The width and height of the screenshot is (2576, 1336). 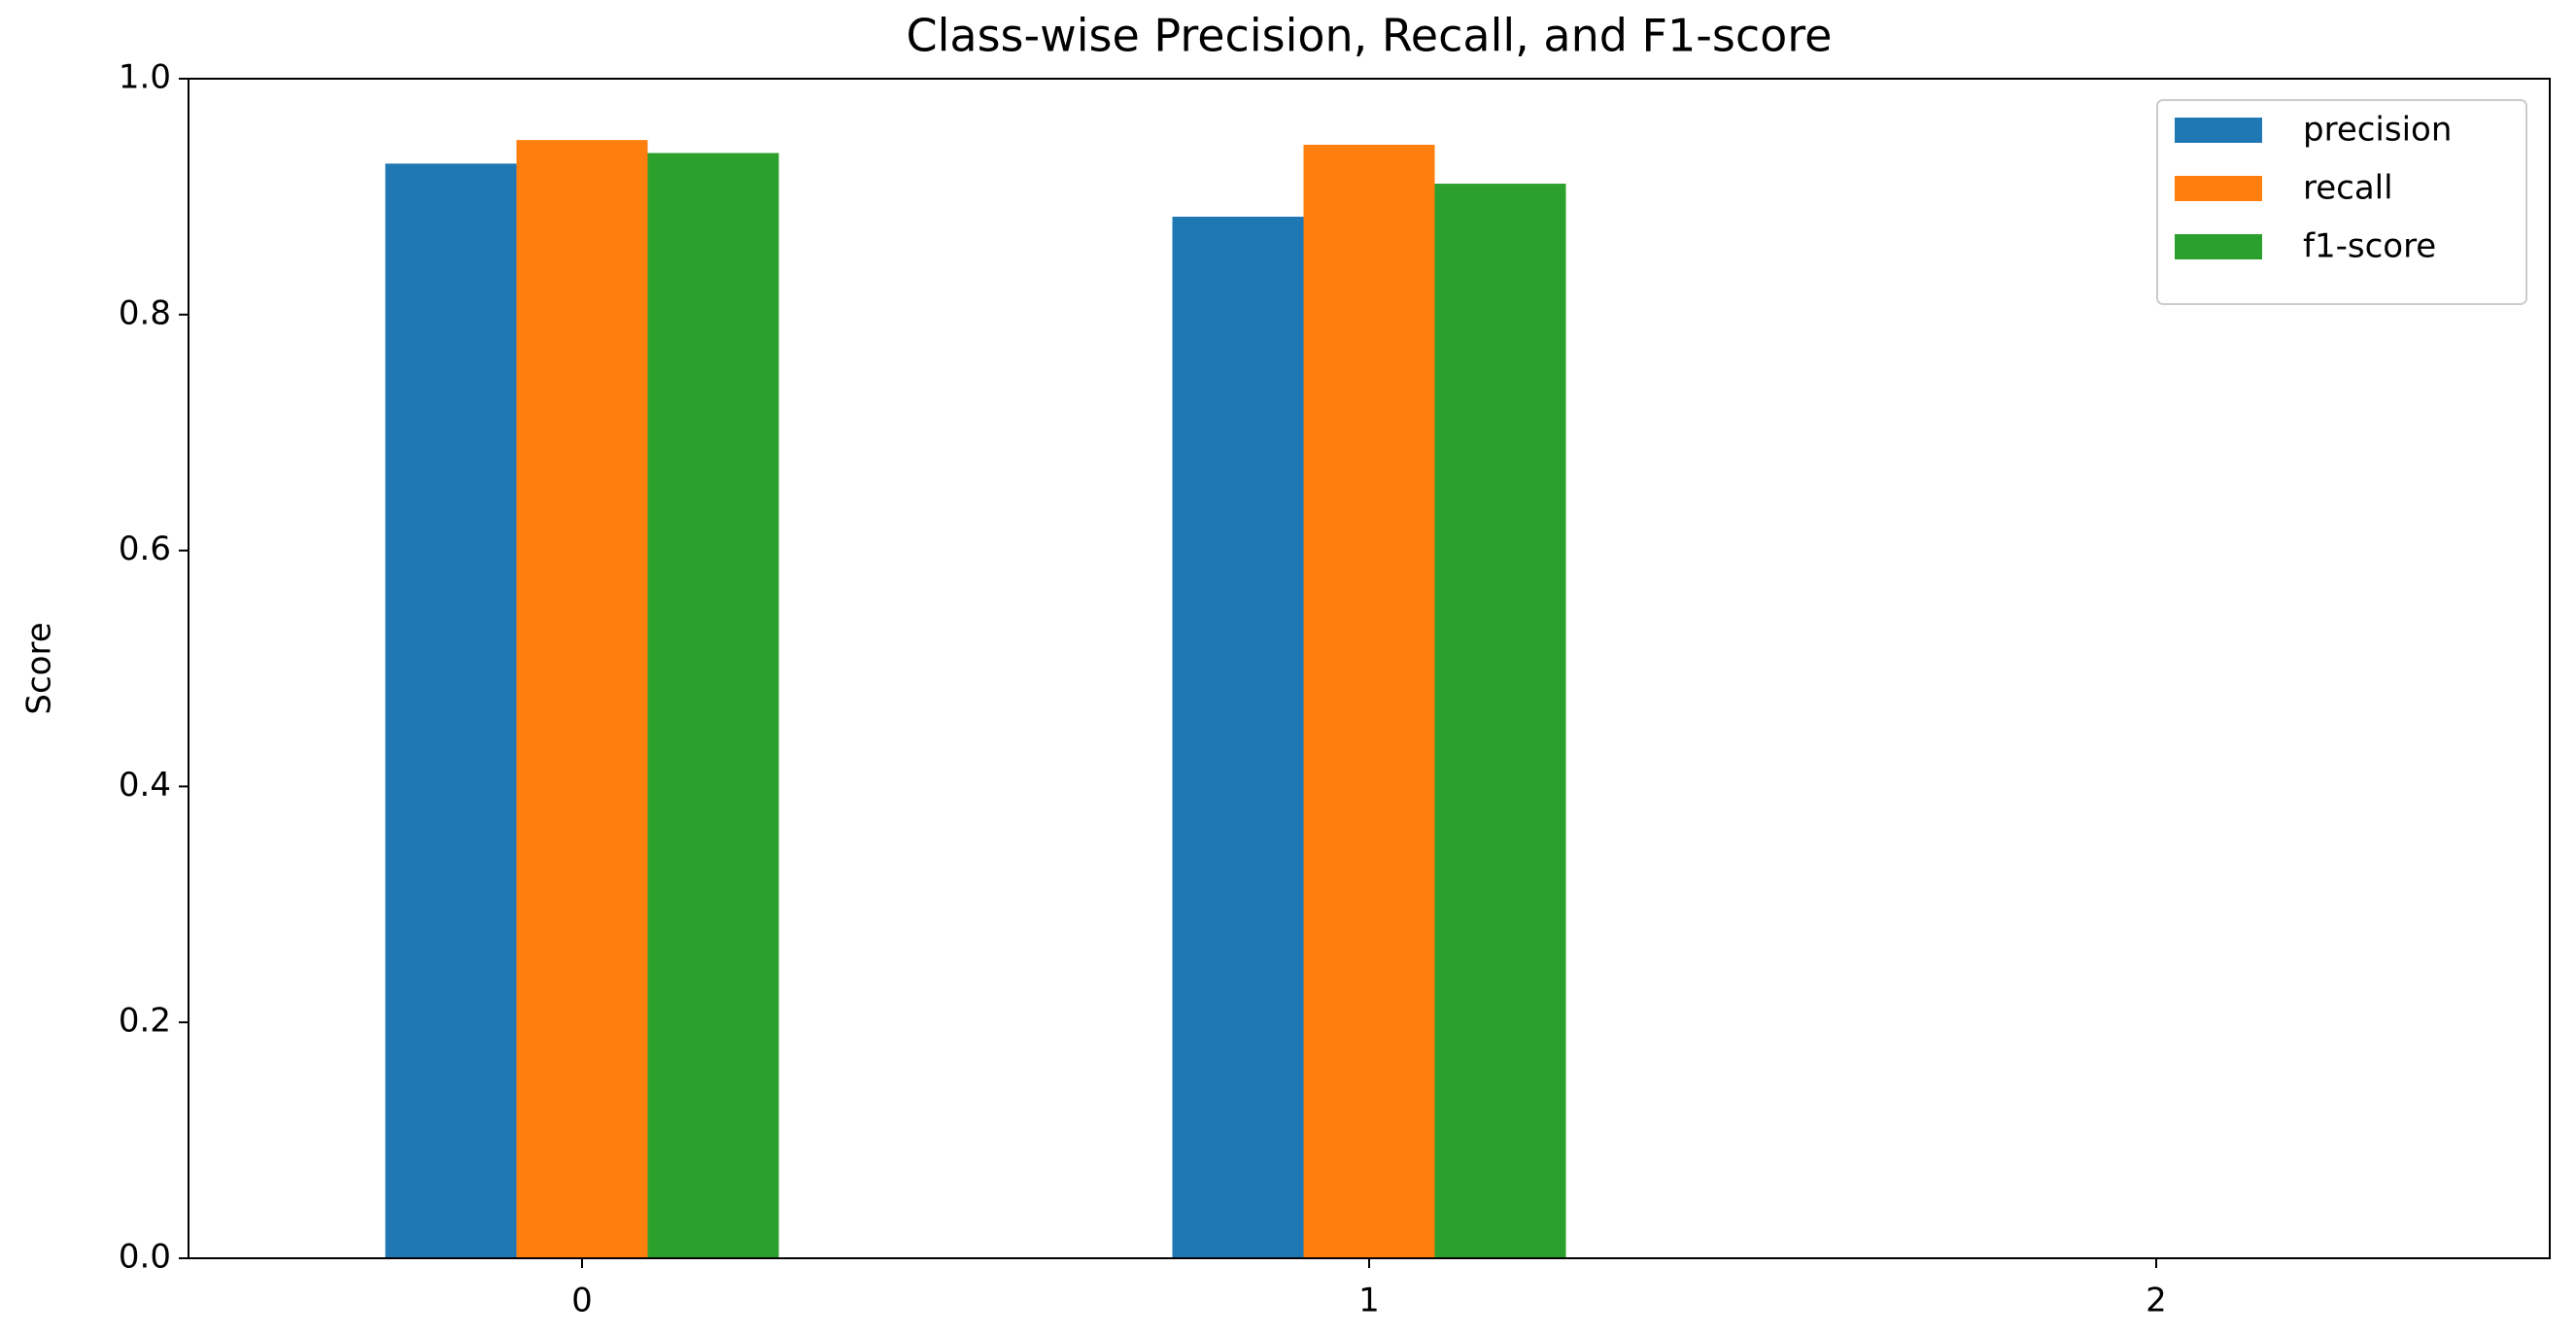 I want to click on x-tick-label: 1, so click(x=1369, y=1301).